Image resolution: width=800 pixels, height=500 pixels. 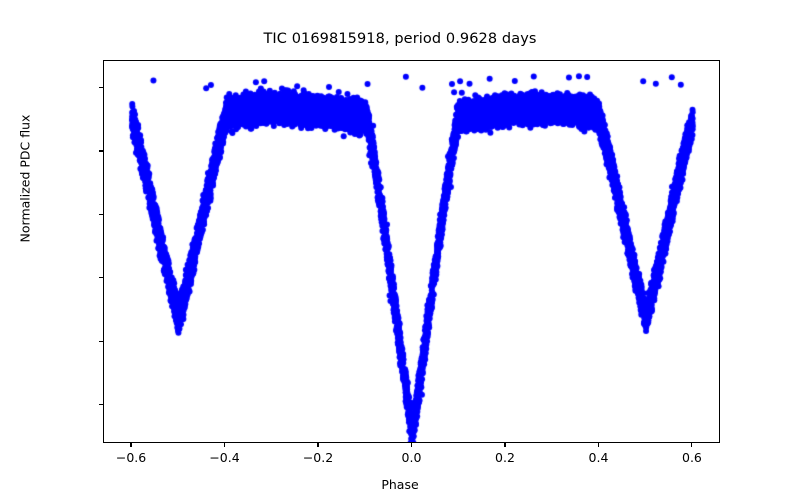 I want to click on y-axis-label: Normalized PDC flux, so click(x=25, y=178).